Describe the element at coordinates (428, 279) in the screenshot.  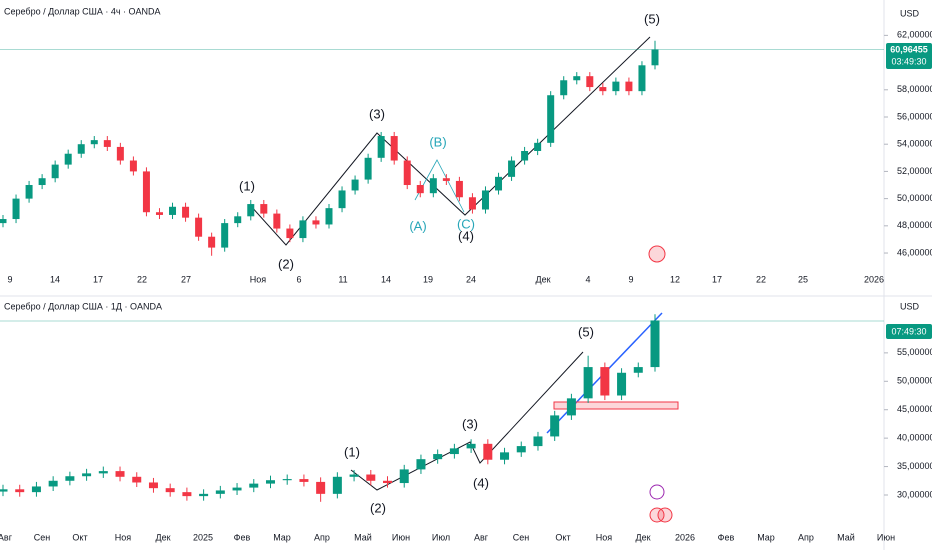
I see `x-tick-label: 19` at that location.